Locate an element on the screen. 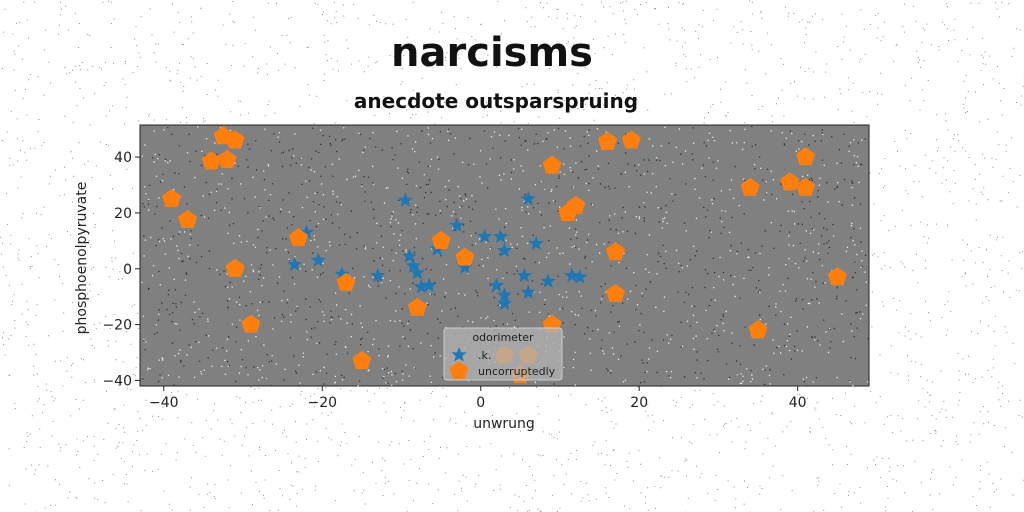  legend-star-marker is located at coordinates (459, 354).